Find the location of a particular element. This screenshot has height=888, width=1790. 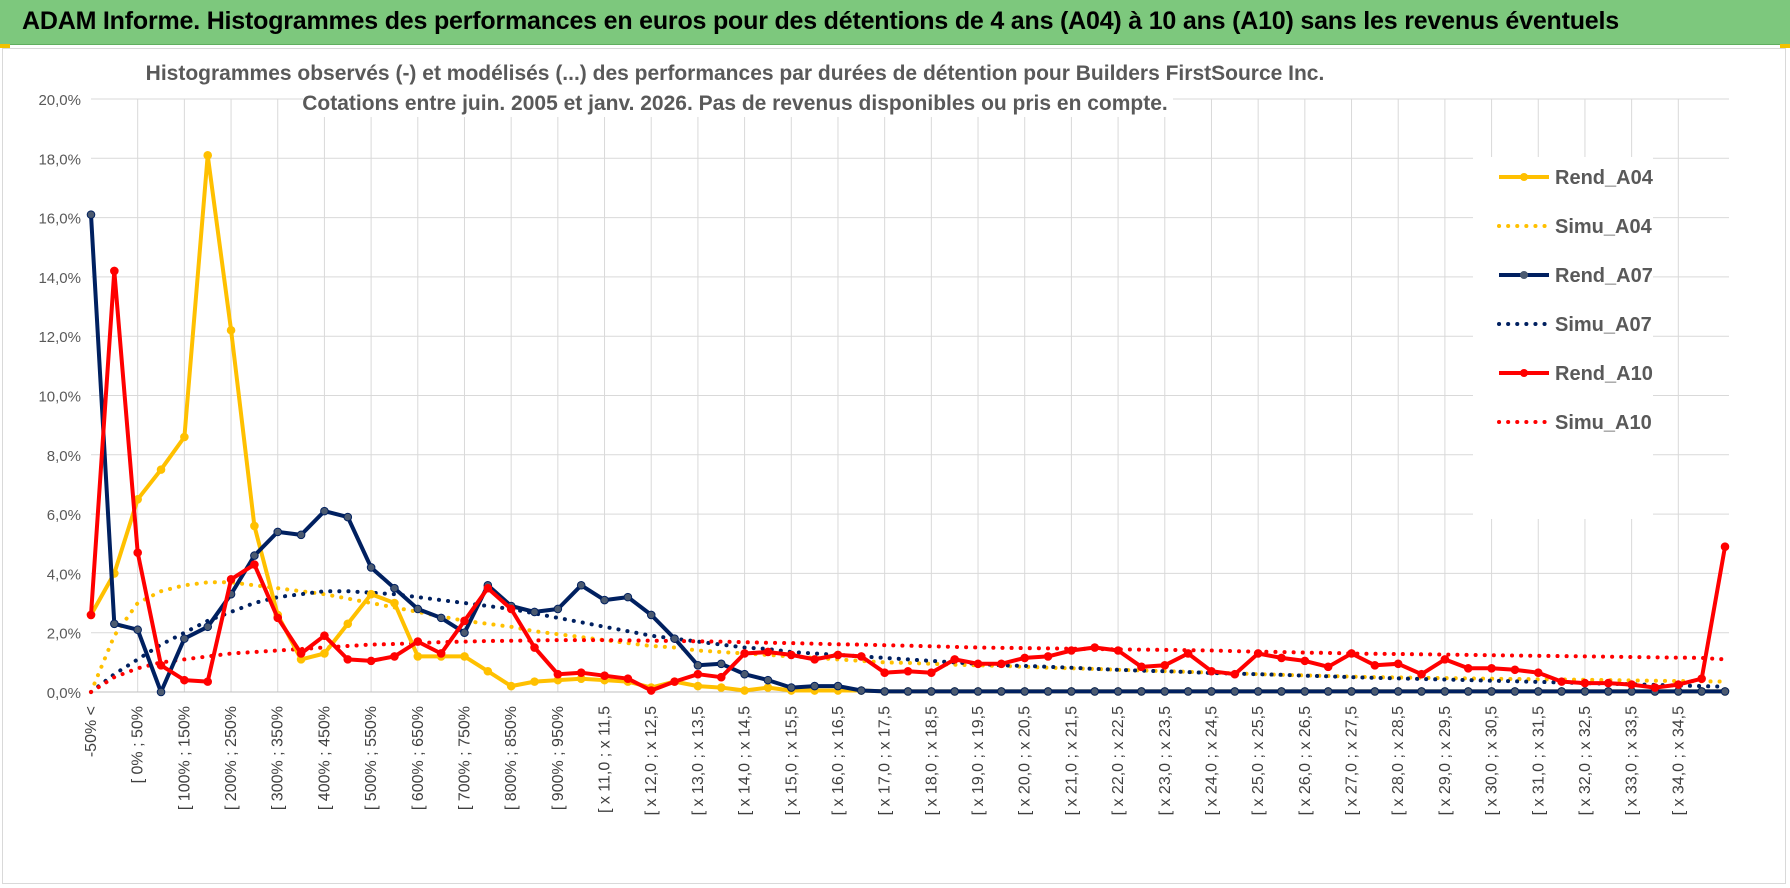

legend-box is located at coordinates (1563, 338).